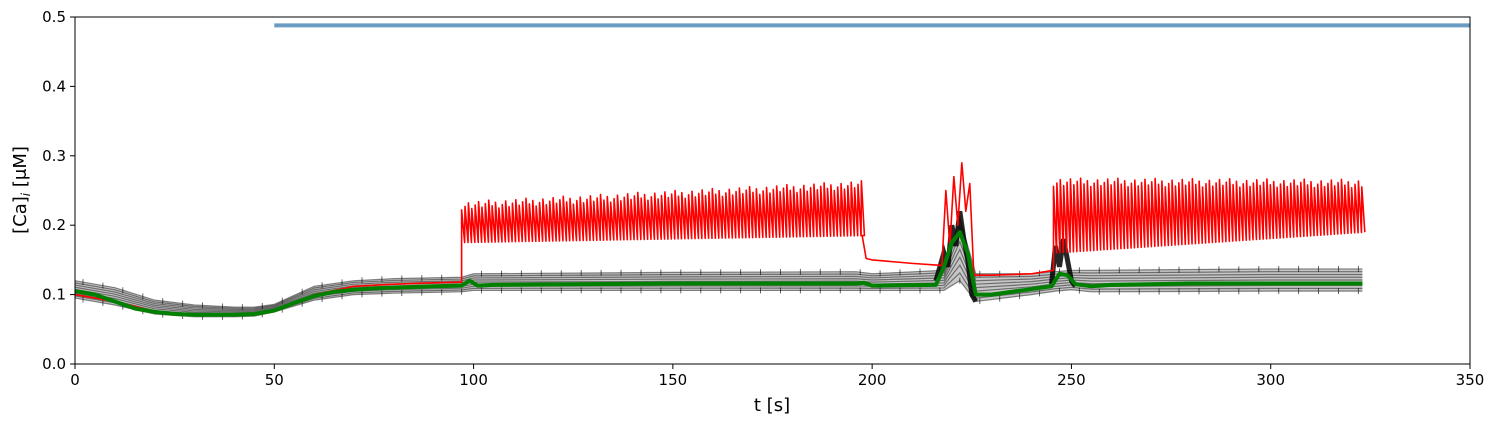 The width and height of the screenshot is (1495, 425). What do you see at coordinates (75, 380) in the screenshot?
I see `x-tick-label: 0` at bounding box center [75, 380].